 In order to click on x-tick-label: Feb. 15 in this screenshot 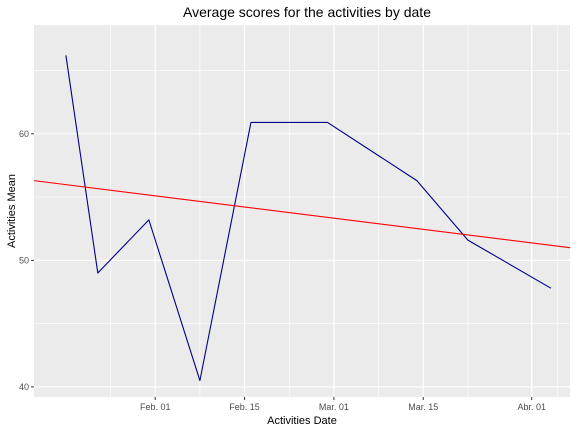, I will do `click(244, 407)`.